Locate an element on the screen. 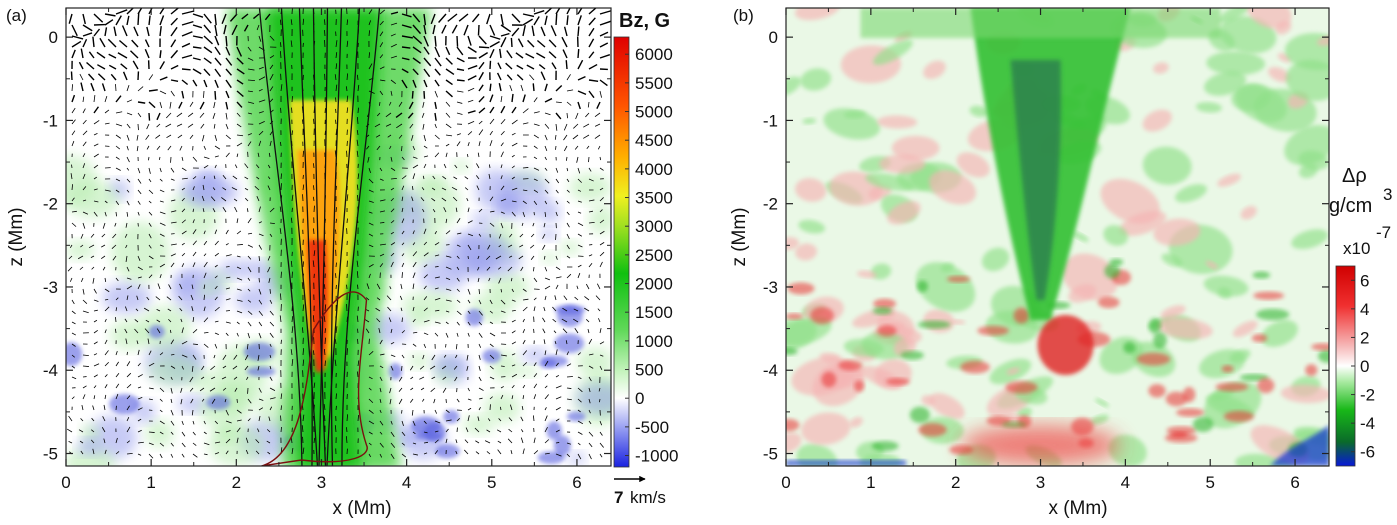 This screenshot has width=1397, height=525. panel-a-colorbar-tick-label: 4000 is located at coordinates (654, 169).